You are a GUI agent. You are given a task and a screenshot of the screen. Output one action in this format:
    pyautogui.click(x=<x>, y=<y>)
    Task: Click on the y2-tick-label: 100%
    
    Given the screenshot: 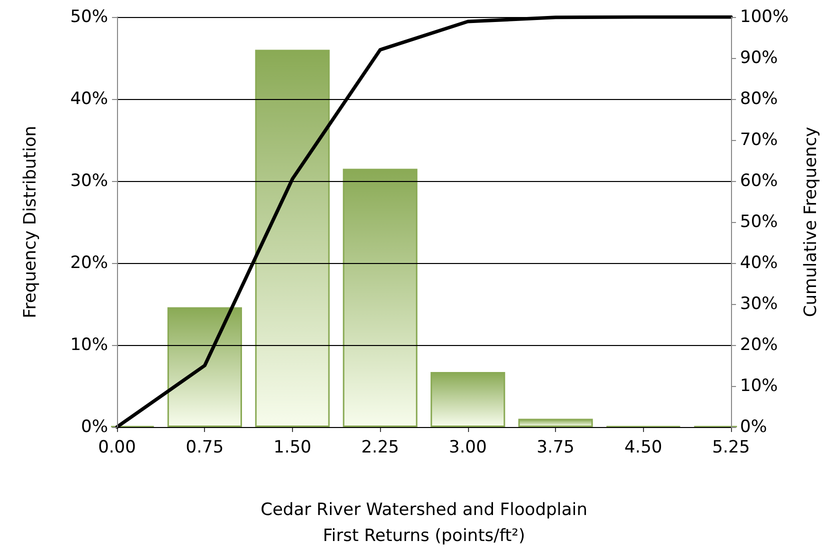 What is the action you would take?
    pyautogui.click(x=764, y=17)
    